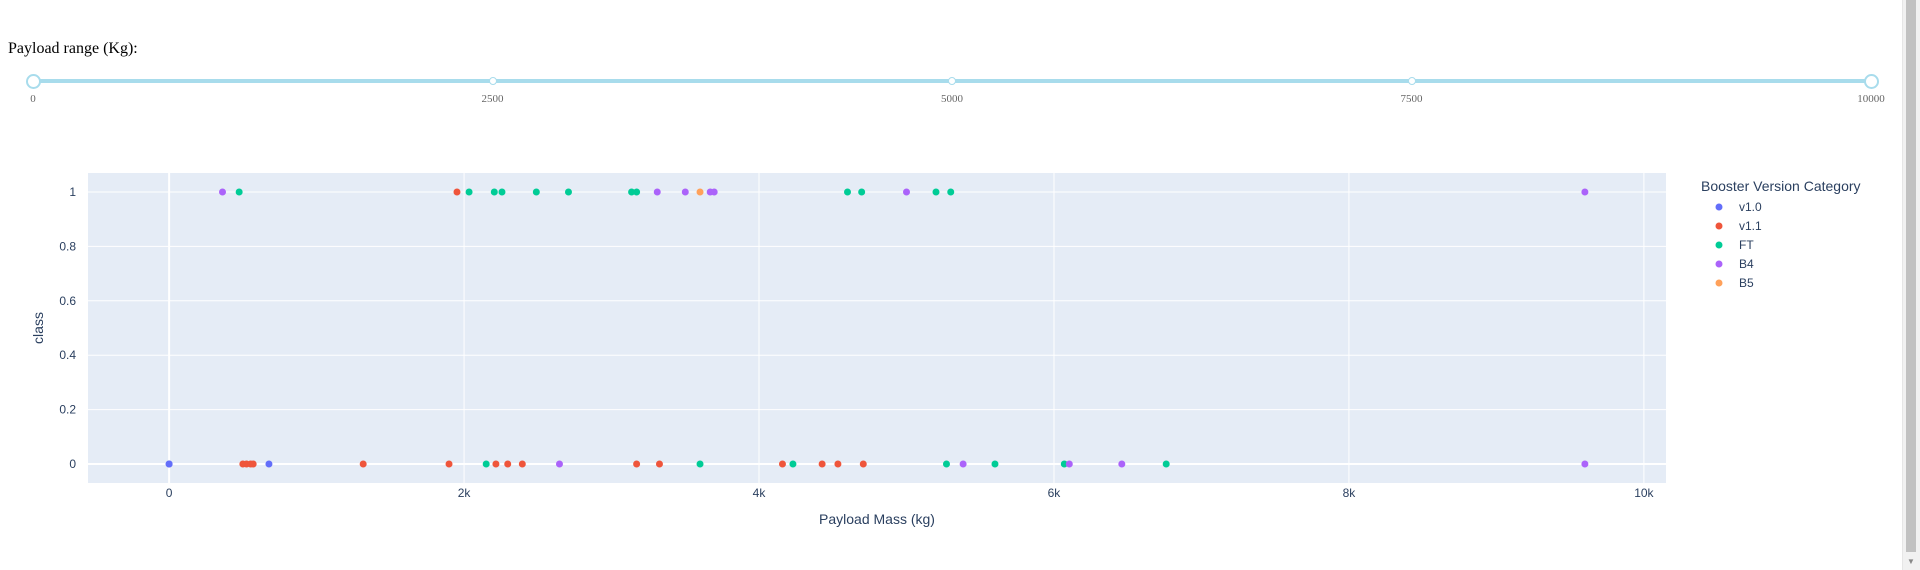 The height and width of the screenshot is (570, 1920). What do you see at coordinates (1871, 81) in the screenshot?
I see `slider-handle-high` at bounding box center [1871, 81].